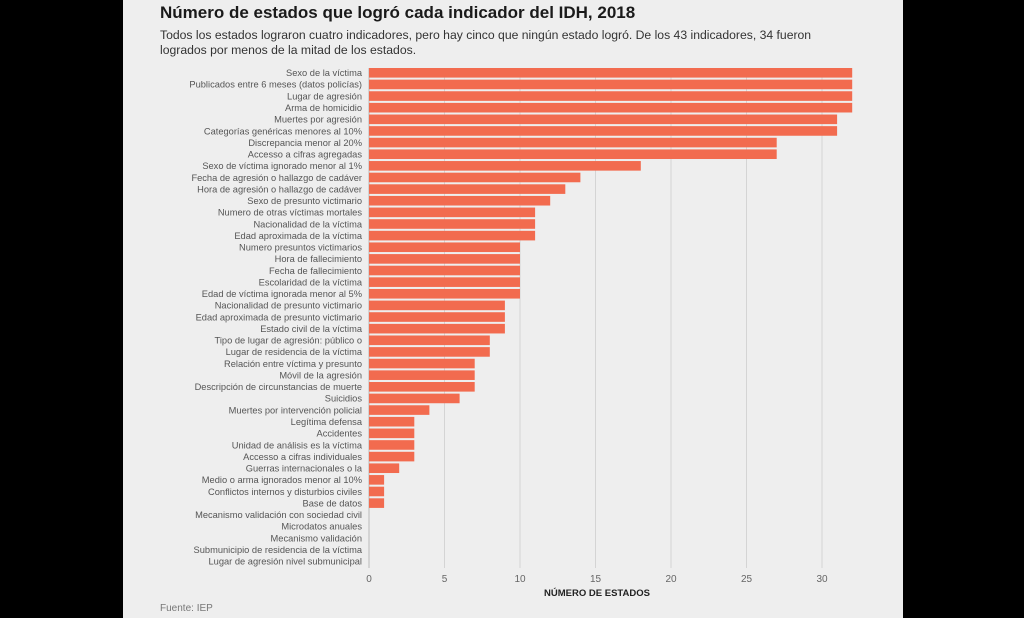 The image size is (1024, 618). Describe the element at coordinates (327, 422) in the screenshot. I see `category-label: Legítima defensa` at that location.